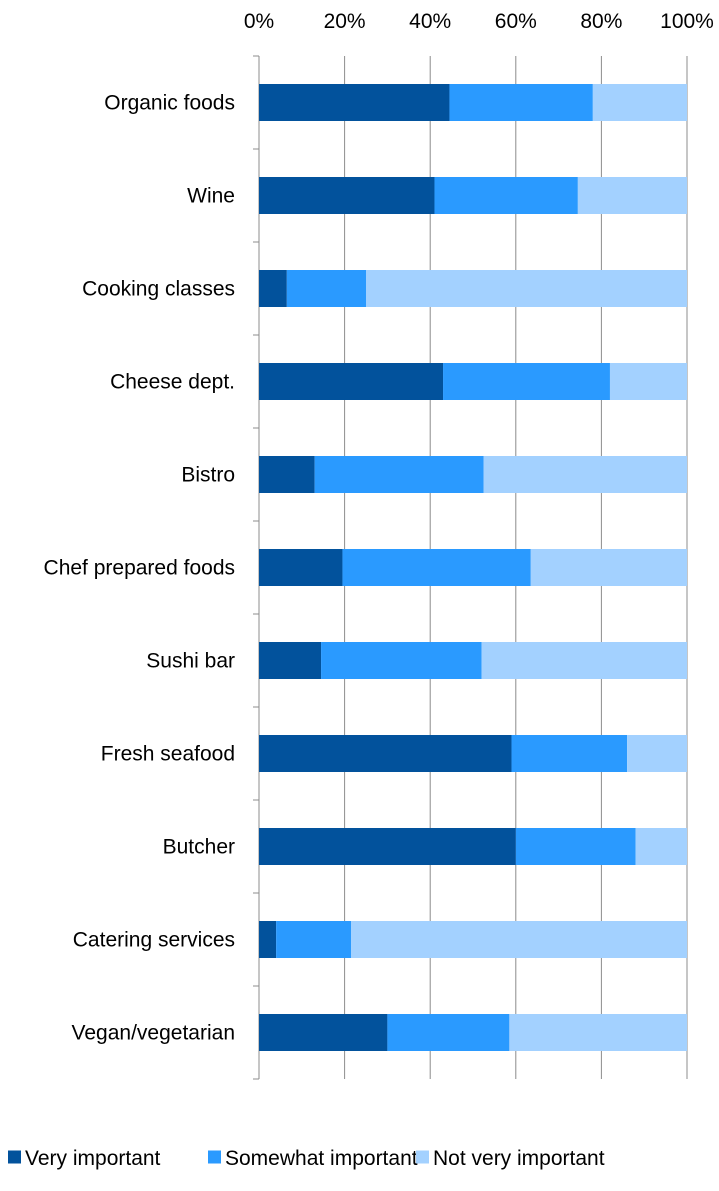 The image size is (719, 1191). Describe the element at coordinates (154, 940) in the screenshot. I see `category-label: Catering services` at that location.